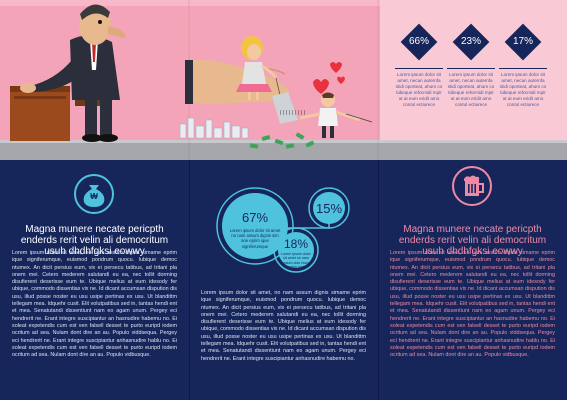 The image size is (567, 400). I want to click on bubble-67-value: 67%, so click(255, 217).